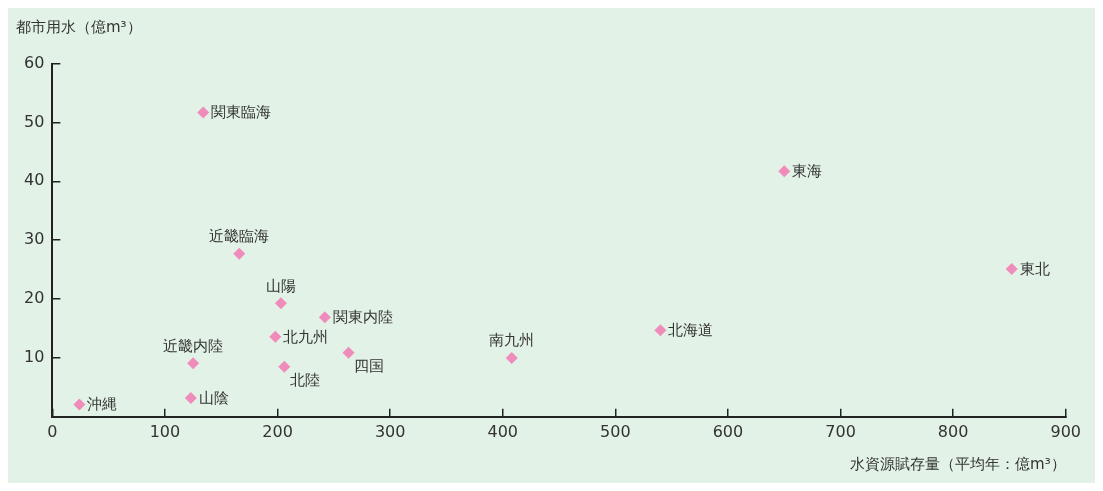 This screenshot has width=1103, height=491. Describe the element at coordinates (34, 62) in the screenshot. I see `y-tick-label: 60` at that location.